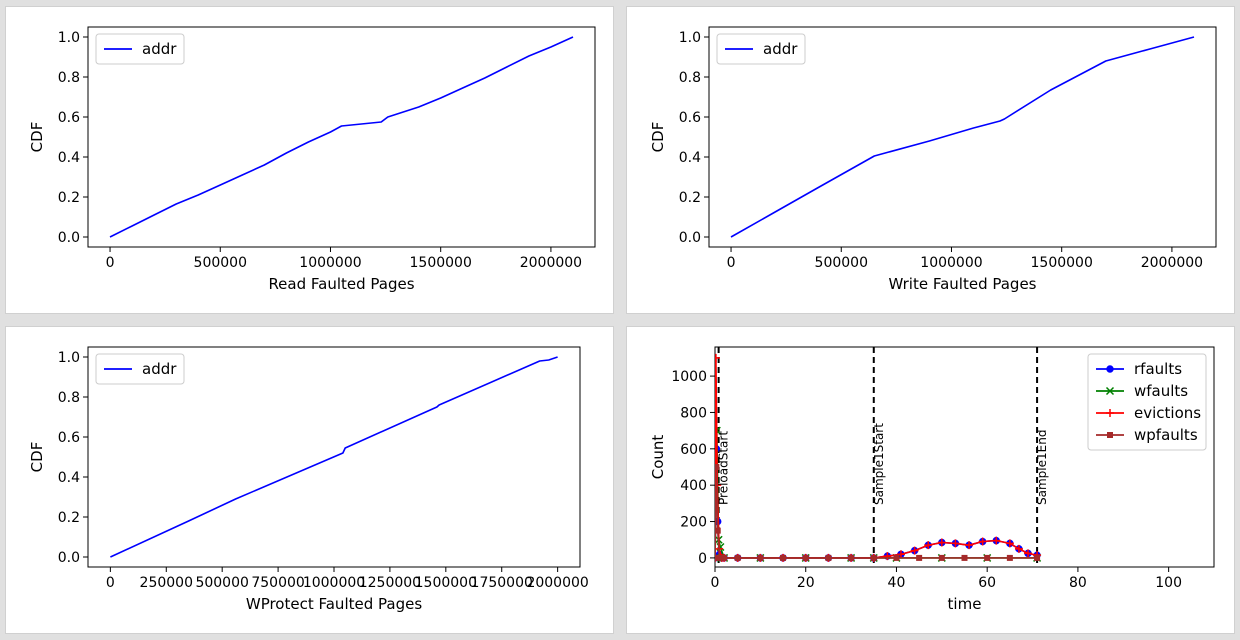 The width and height of the screenshot is (1240, 640). What do you see at coordinates (1078, 583) in the screenshot?
I see `x-tick-label: 80` at bounding box center [1078, 583].